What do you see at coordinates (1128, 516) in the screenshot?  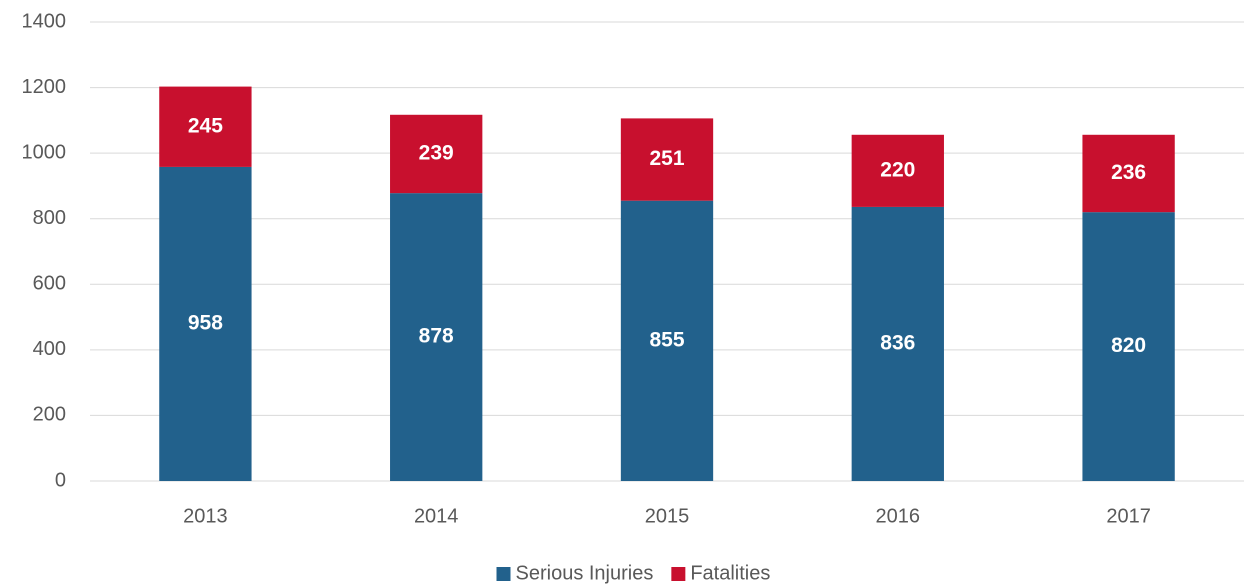 I see `x-tick-label: 2017` at bounding box center [1128, 516].